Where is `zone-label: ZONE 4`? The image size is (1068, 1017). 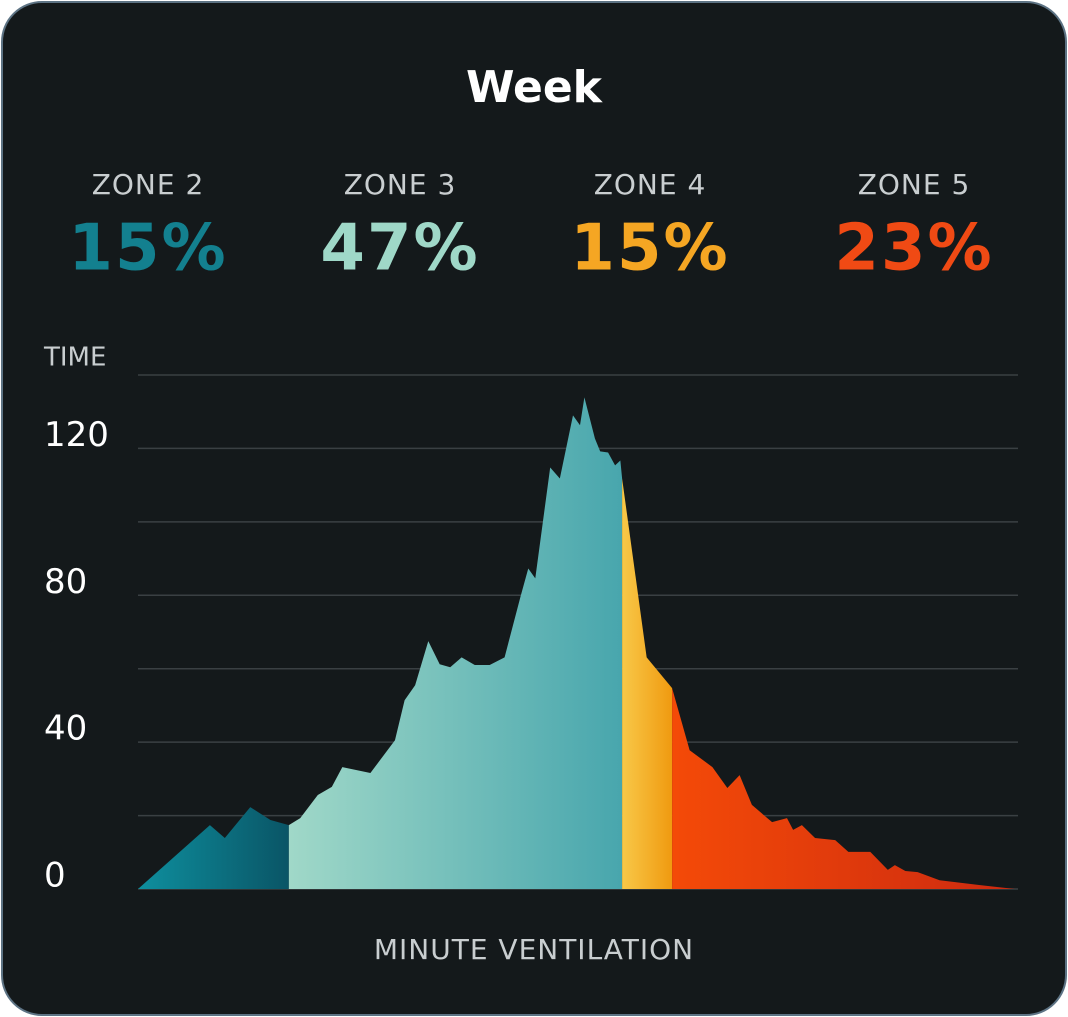
zone-label: ZONE 4 is located at coordinates (650, 184).